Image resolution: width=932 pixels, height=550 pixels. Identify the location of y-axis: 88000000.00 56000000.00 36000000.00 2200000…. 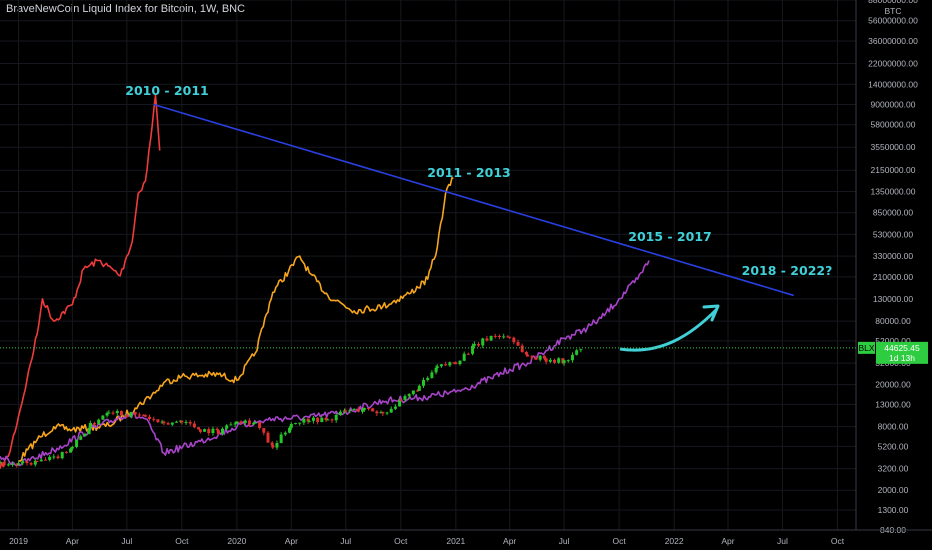
(893, 267).